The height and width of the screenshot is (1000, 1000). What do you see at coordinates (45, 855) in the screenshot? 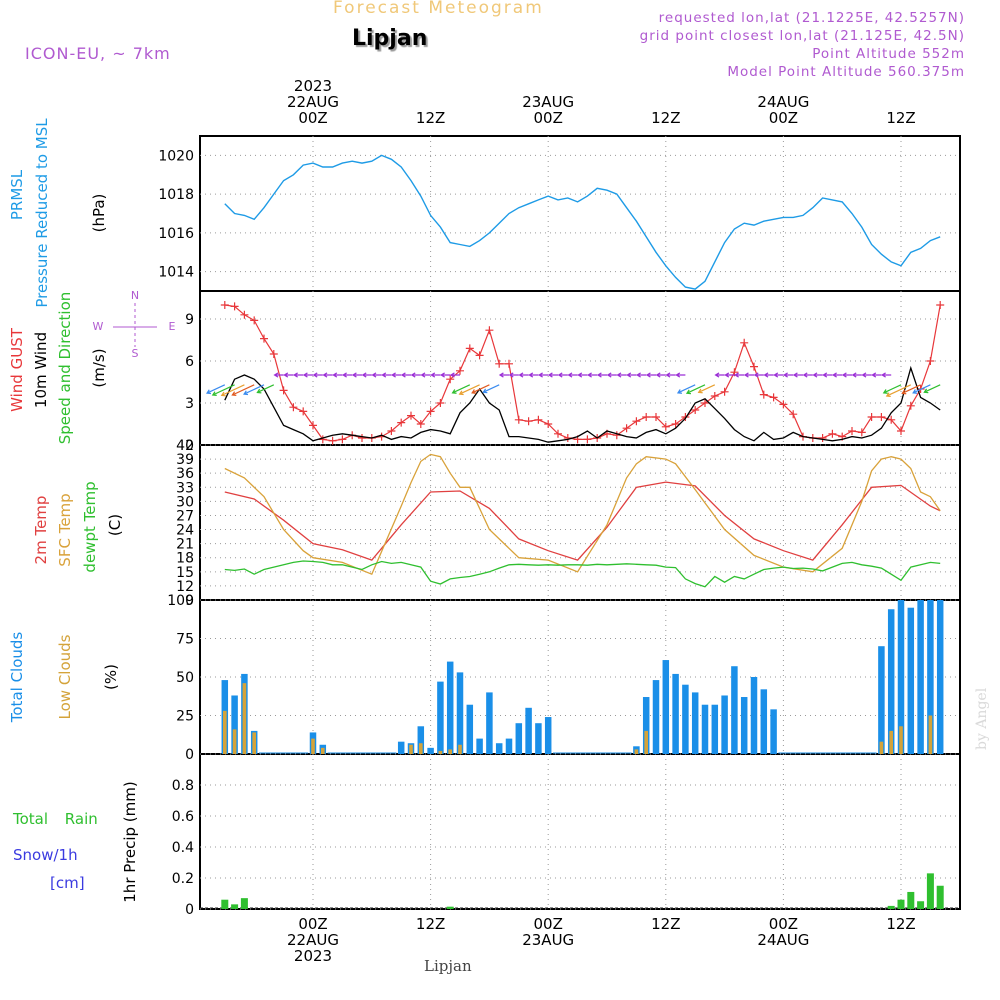
I see `precip-label-snow: Snow/1h` at bounding box center [45, 855].